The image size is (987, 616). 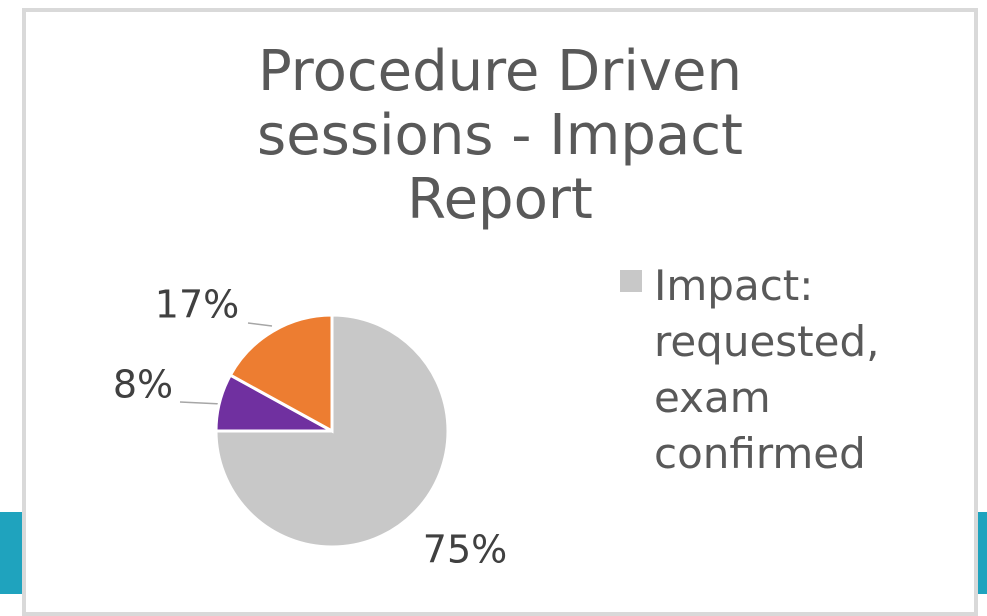 What do you see at coordinates (631, 281) in the screenshot?
I see `legend-swatch` at bounding box center [631, 281].